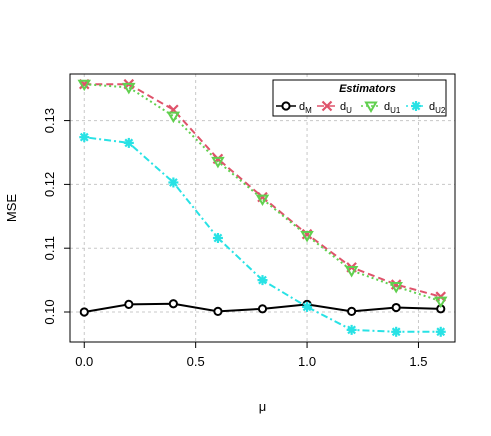 The image size is (491, 436). I want to click on legend: Estimators dM dU dU1 dU2, so click(359, 98).